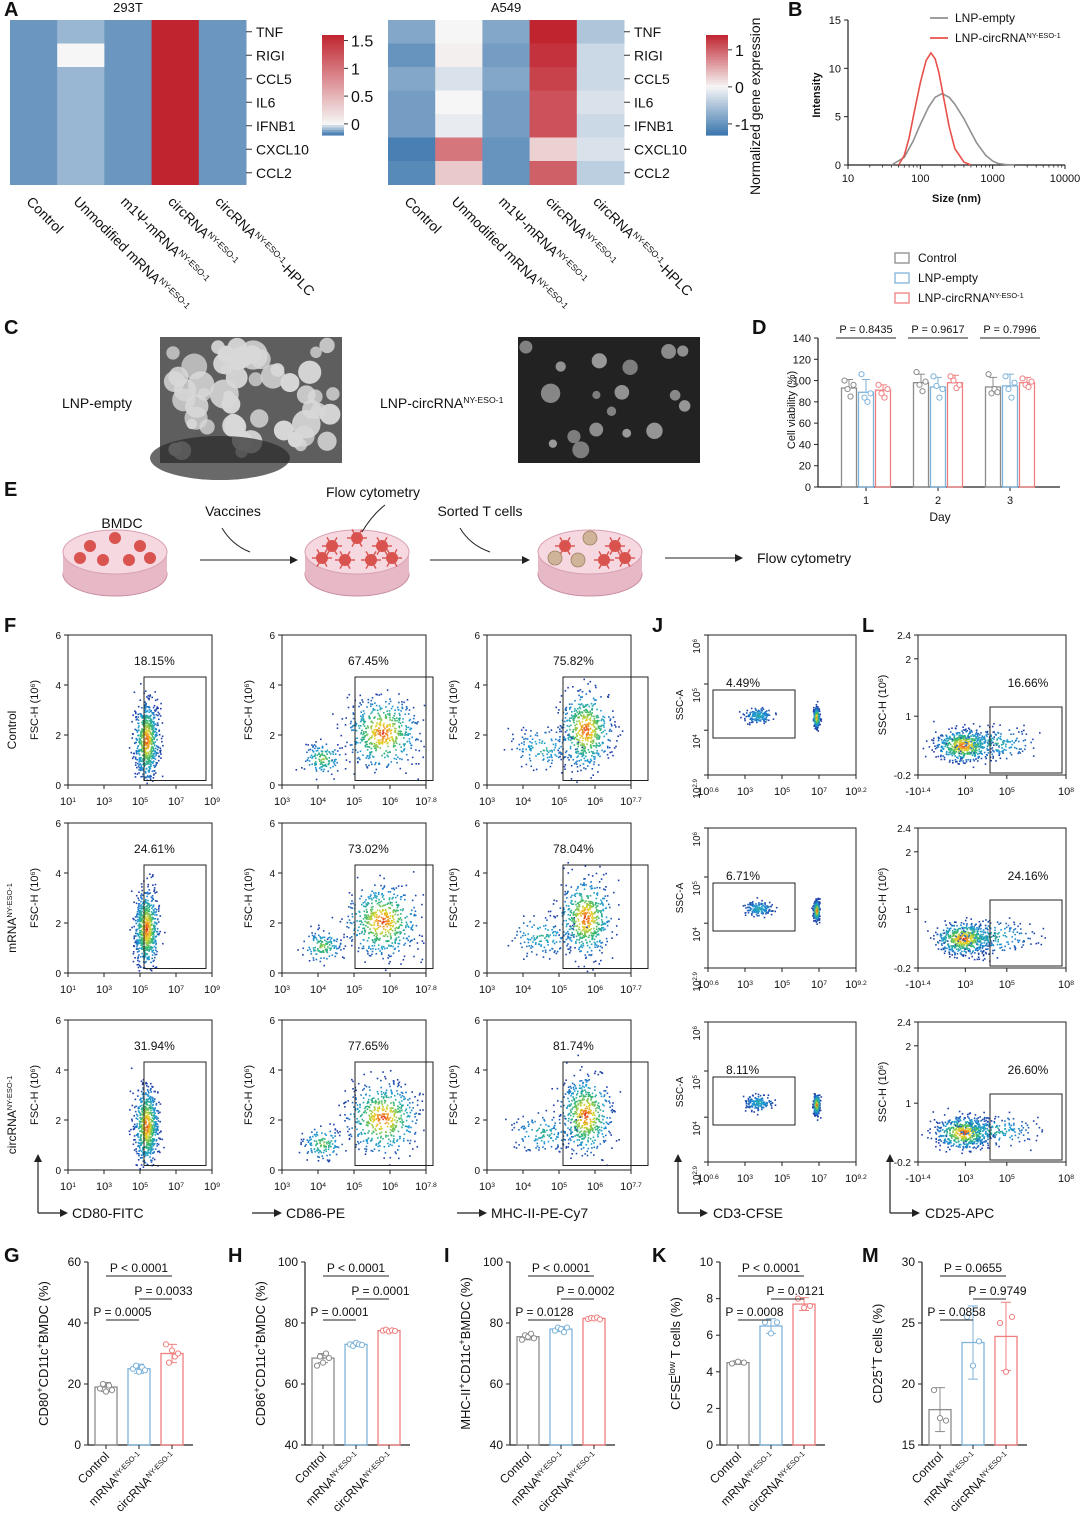 This screenshot has width=1080, height=1536. Describe the element at coordinates (362, 42) in the screenshot. I see `colorbar-tick-label: 1.5` at that location.